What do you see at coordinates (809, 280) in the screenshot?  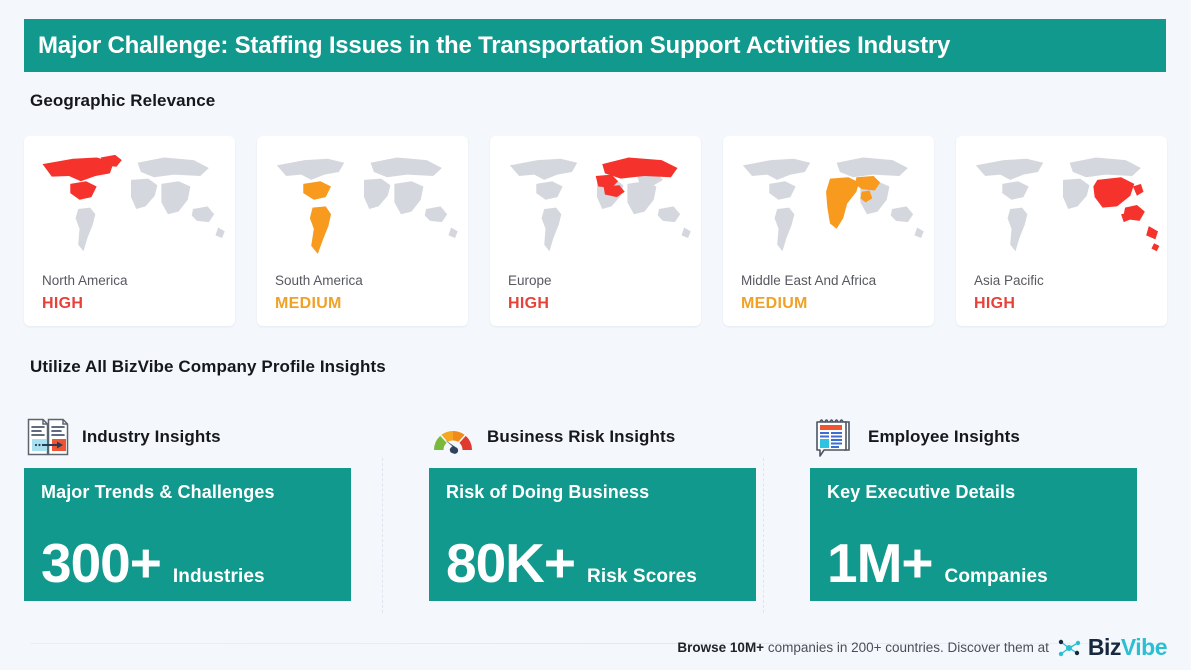 I see `geo-card-region-label: Middle East And Africa` at bounding box center [809, 280].